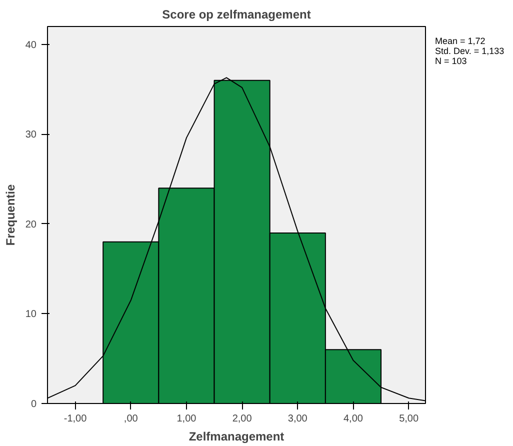 This screenshot has width=513, height=446. Describe the element at coordinates (409, 419) in the screenshot. I see `x-tick-label: 5,00` at that location.